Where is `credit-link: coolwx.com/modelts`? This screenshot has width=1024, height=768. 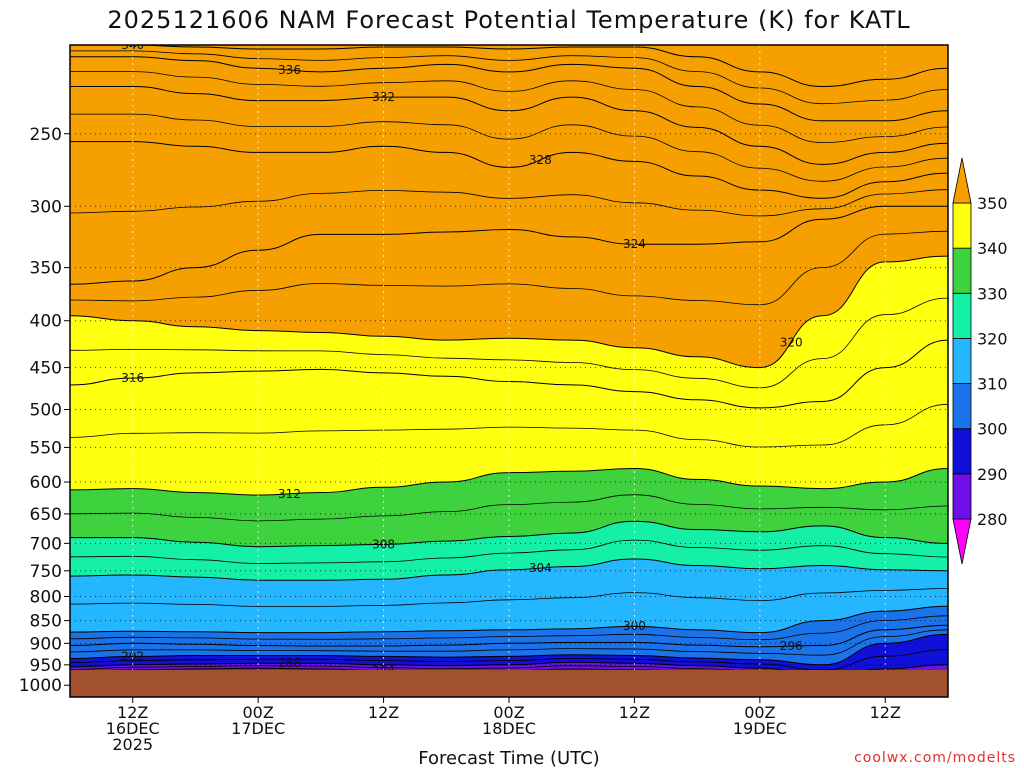 credit-link: coolwx.com/modelts is located at coordinates (935, 758).